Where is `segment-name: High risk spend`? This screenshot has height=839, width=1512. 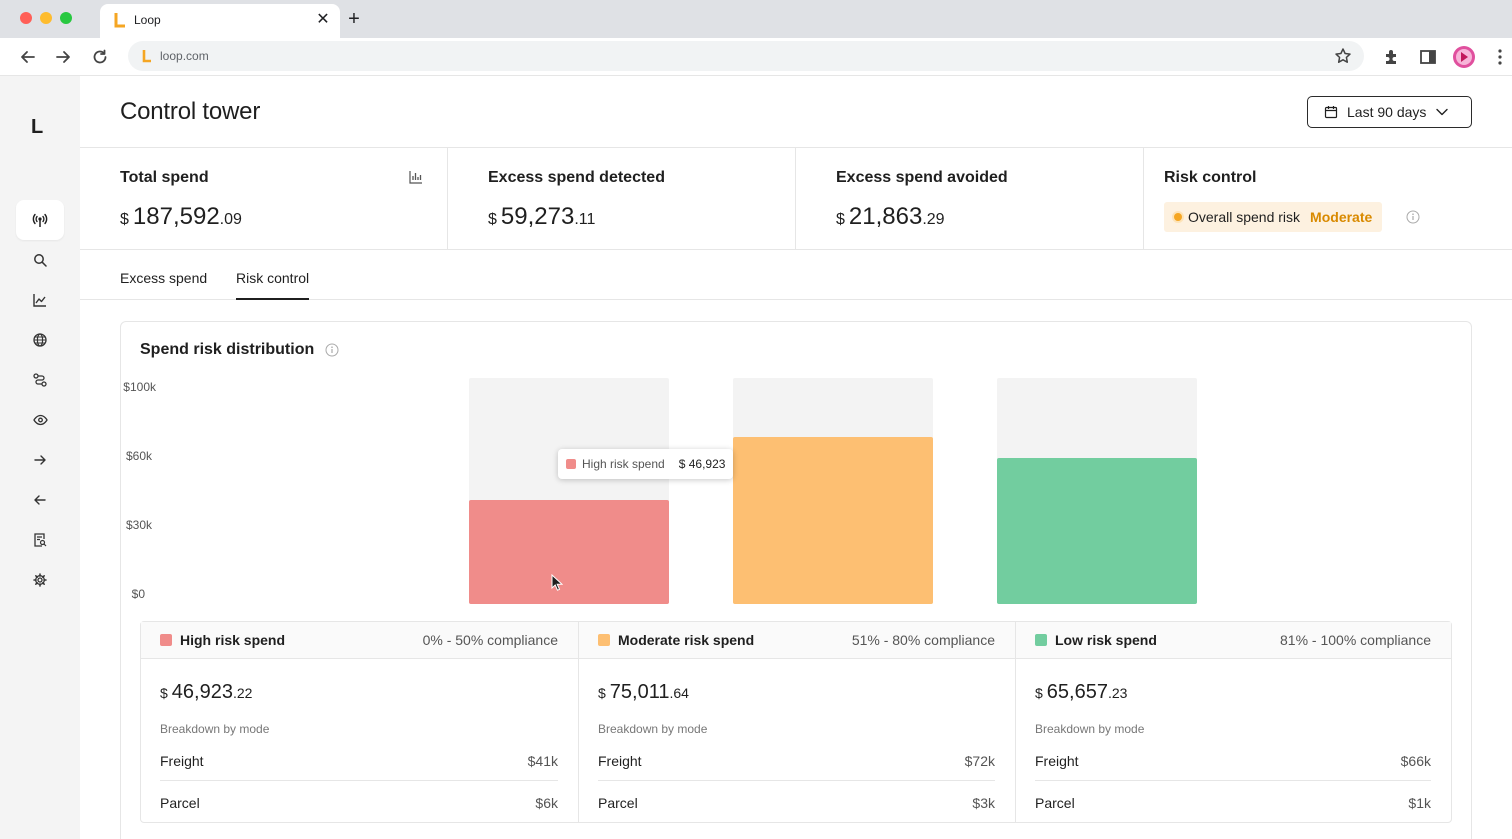
segment-name: High risk spend is located at coordinates (233, 640).